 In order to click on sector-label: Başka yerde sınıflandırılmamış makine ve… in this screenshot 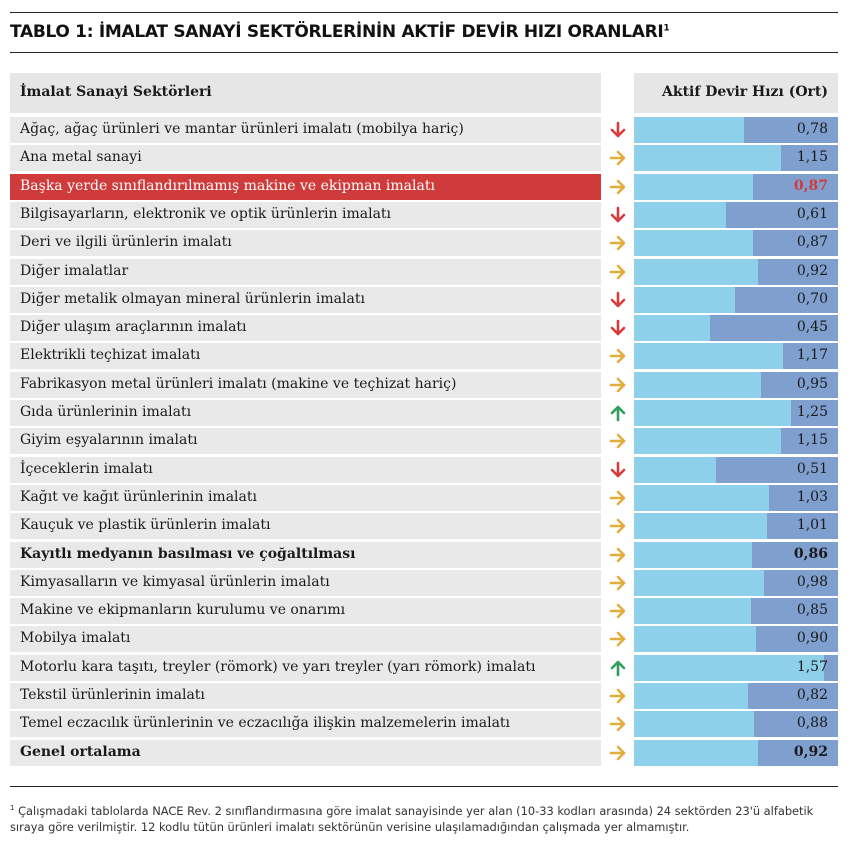, I will do `click(227, 185)`.